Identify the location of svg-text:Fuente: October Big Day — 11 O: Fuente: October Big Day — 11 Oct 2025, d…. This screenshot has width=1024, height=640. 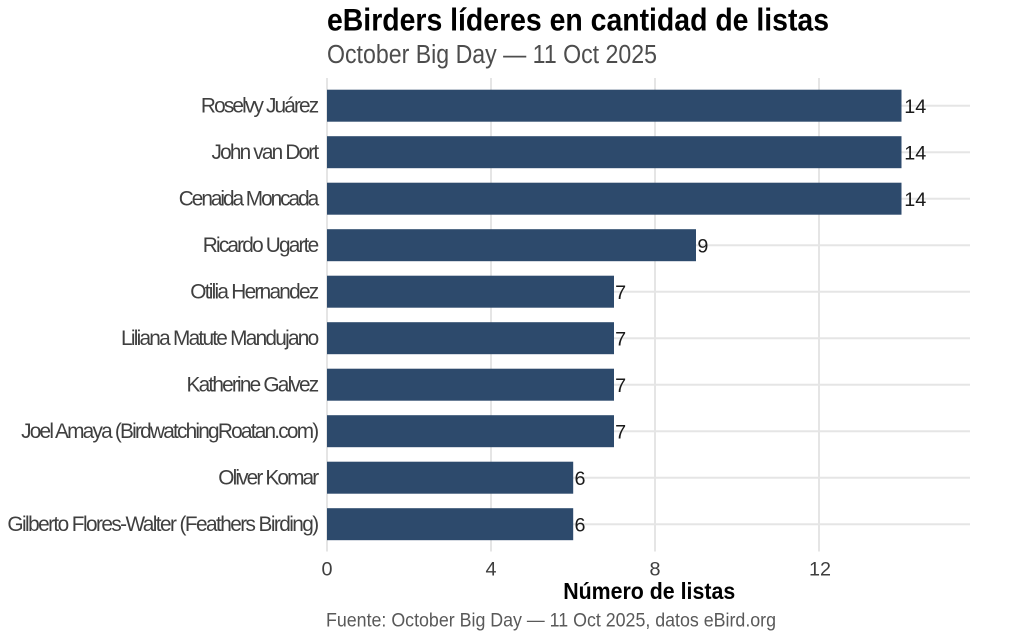
(551, 620).